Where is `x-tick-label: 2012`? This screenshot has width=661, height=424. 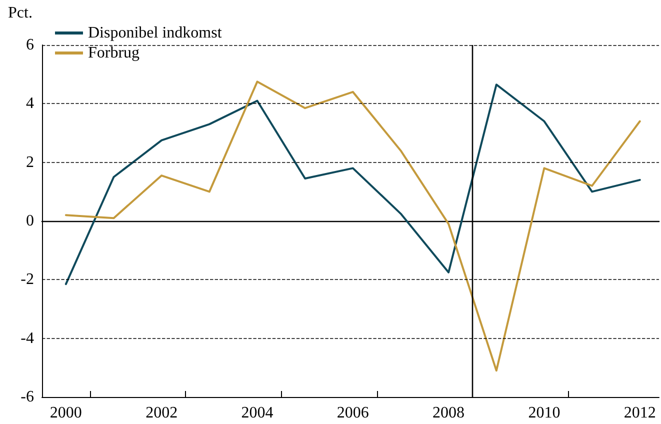
x-tick-label: 2012 is located at coordinates (640, 413).